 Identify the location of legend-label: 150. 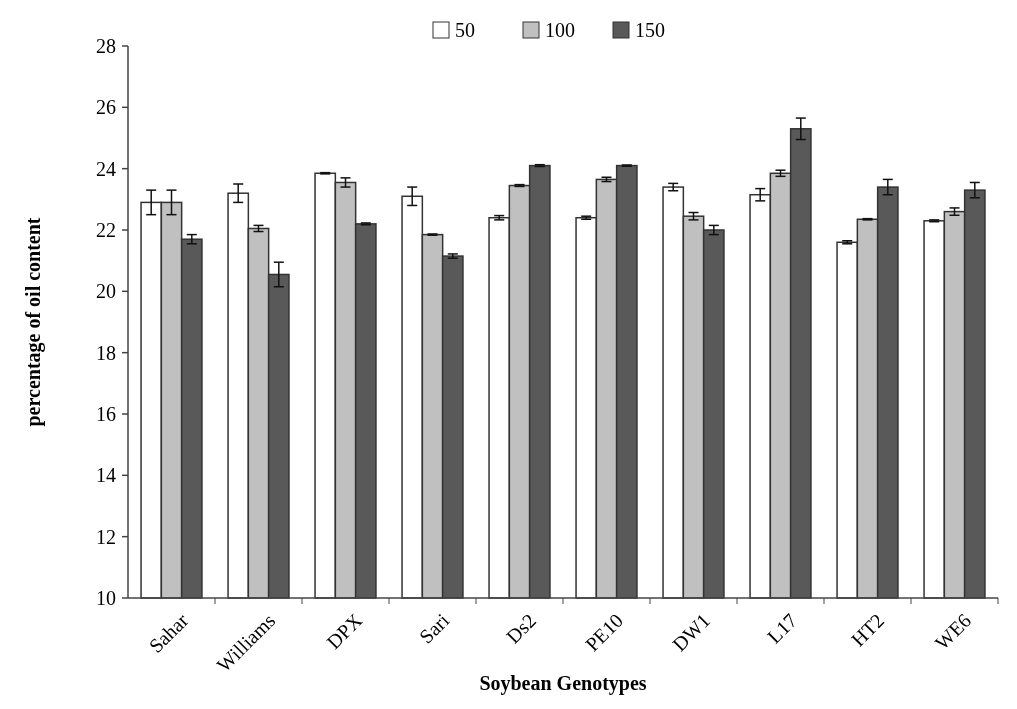
(650, 30).